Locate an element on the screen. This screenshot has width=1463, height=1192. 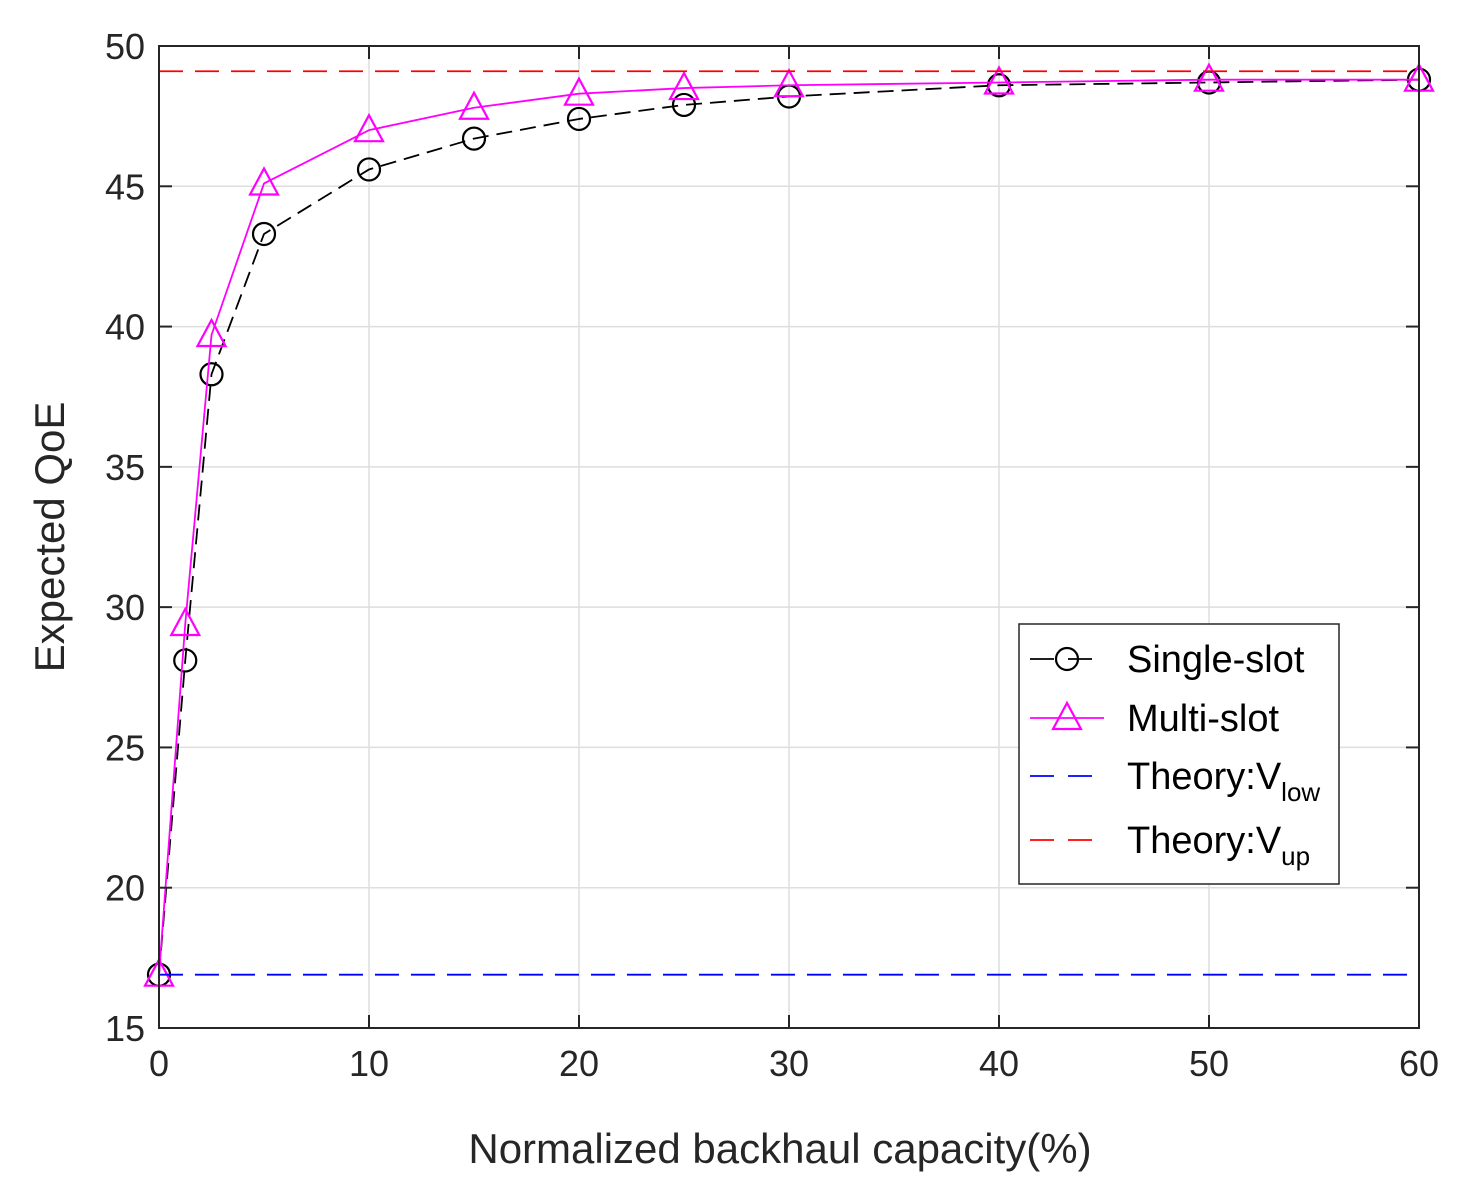
y-tick-label: 20 is located at coordinates (125, 888).